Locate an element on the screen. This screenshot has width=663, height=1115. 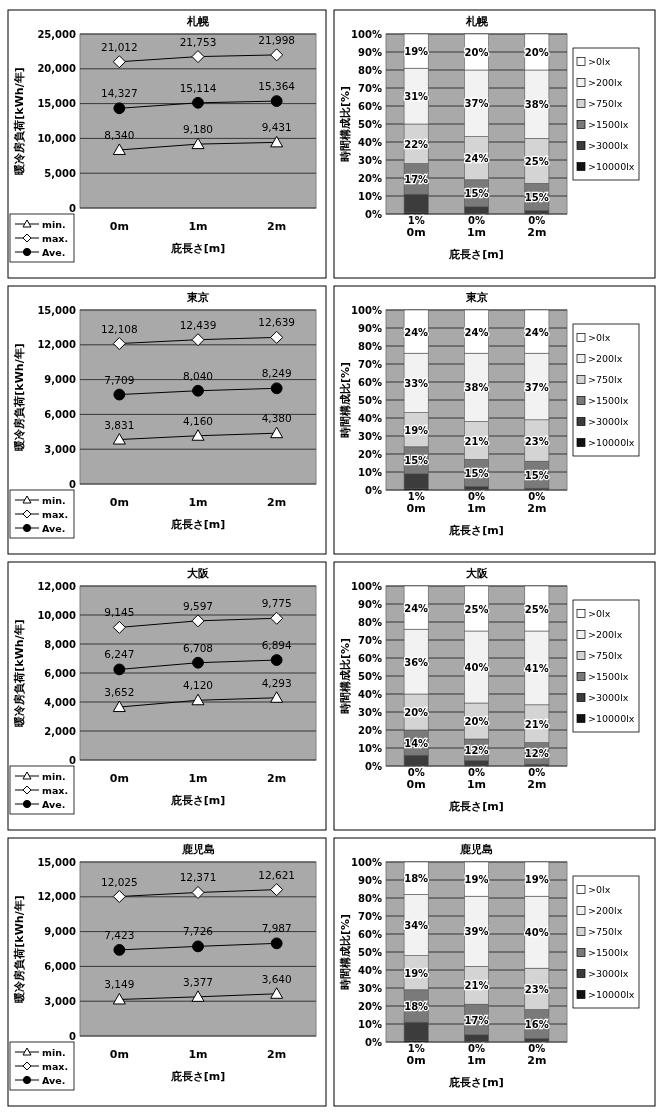
data-label: 6,708 is located at coordinates (198, 647).